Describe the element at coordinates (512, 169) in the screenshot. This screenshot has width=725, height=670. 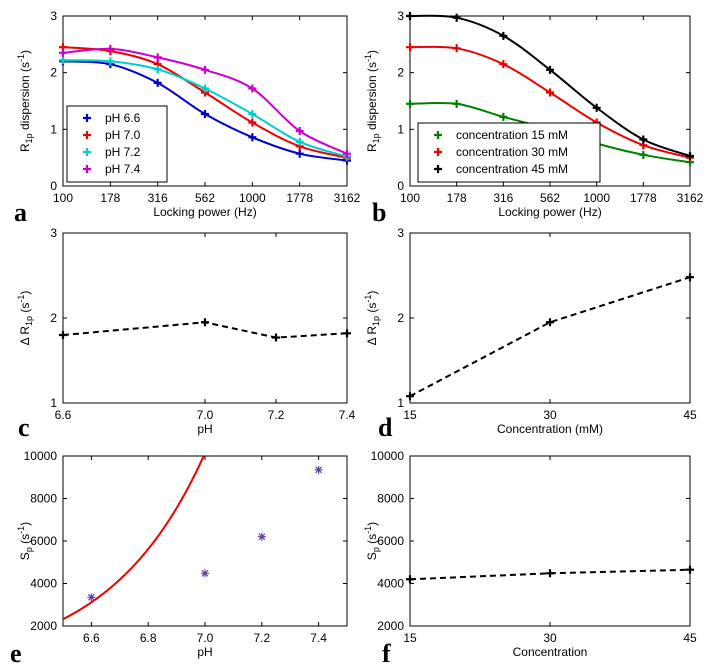
I see `legend-label: concentration 45 mM` at that location.